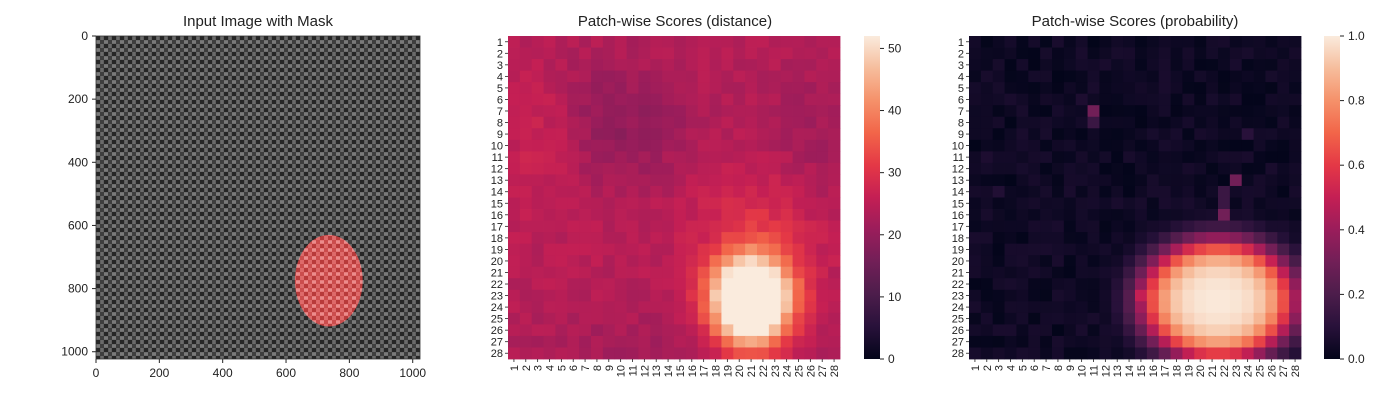 This screenshot has width=1400, height=400. I want to click on col-tick-label: 5, so click(562, 368).